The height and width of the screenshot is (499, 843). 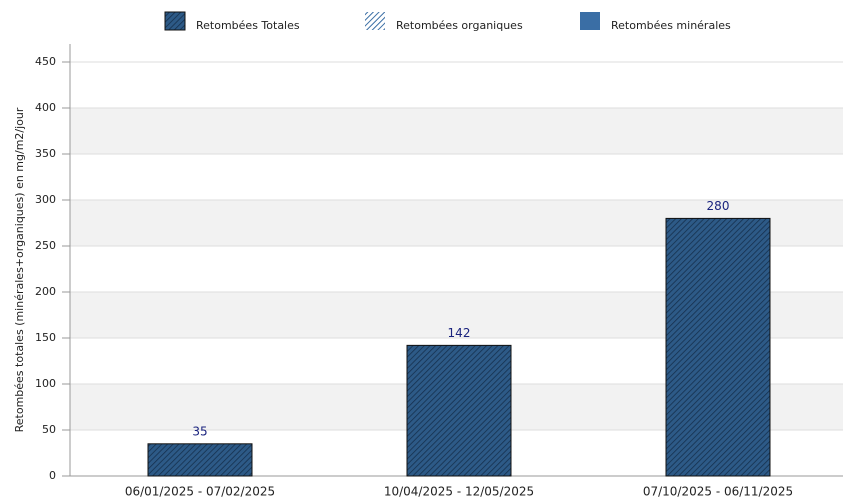 I want to click on value-label: 142, so click(x=459, y=333).